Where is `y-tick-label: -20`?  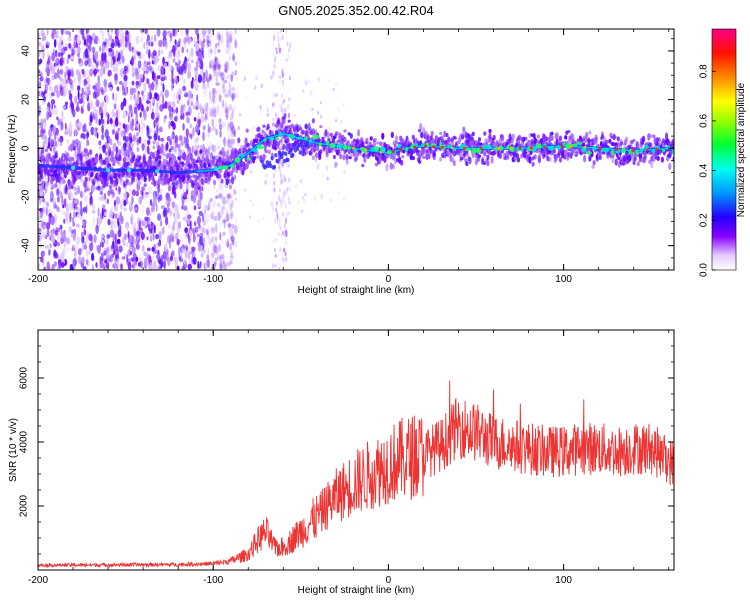
y-tick-label: -20 is located at coordinates (26, 196).